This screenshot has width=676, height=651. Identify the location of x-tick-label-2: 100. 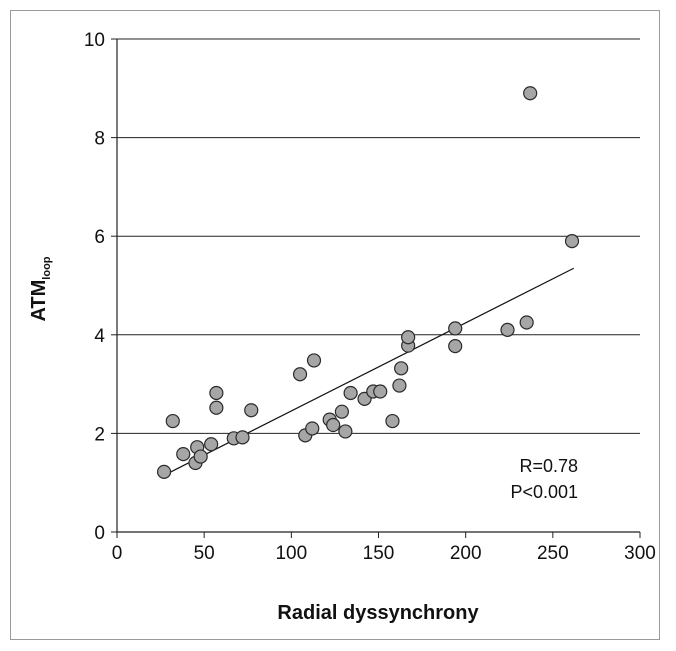
(291, 553).